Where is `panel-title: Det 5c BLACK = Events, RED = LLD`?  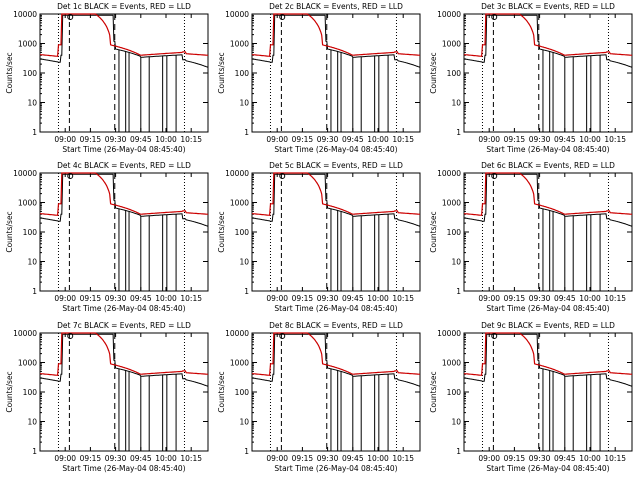
panel-title: Det 5c BLACK = Events, RED = LLD is located at coordinates (336, 165).